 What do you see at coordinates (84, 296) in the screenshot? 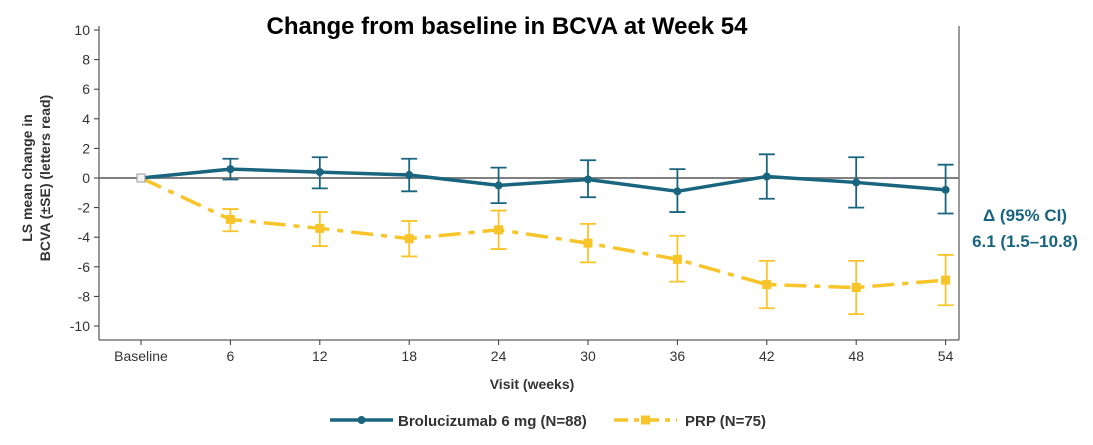
I see `y-tick-label: -8` at bounding box center [84, 296].